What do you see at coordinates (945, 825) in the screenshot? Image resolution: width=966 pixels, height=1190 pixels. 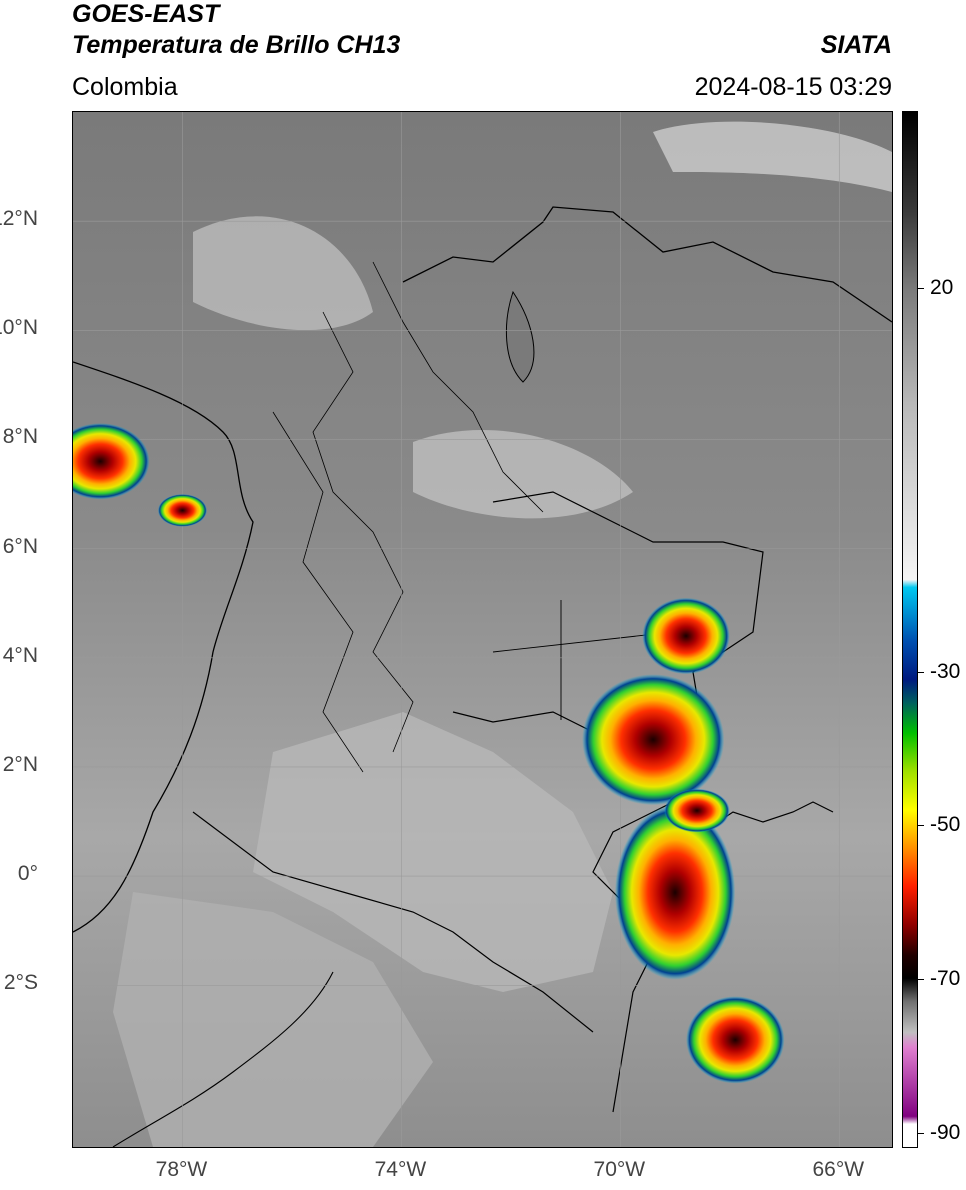 I see `colorbar-tick-label: -50` at bounding box center [945, 825].